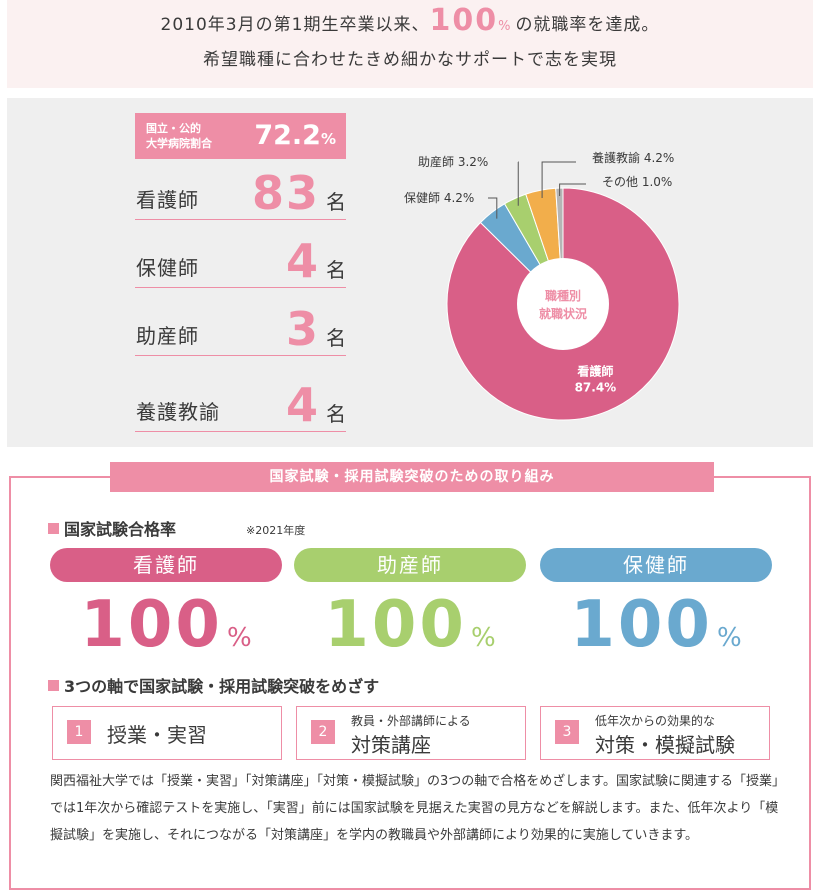 The image size is (820, 896). I want to click on three-axes-heading-text: 3つの軸で国家試験・採用試験突破をめざす, so click(222, 686).